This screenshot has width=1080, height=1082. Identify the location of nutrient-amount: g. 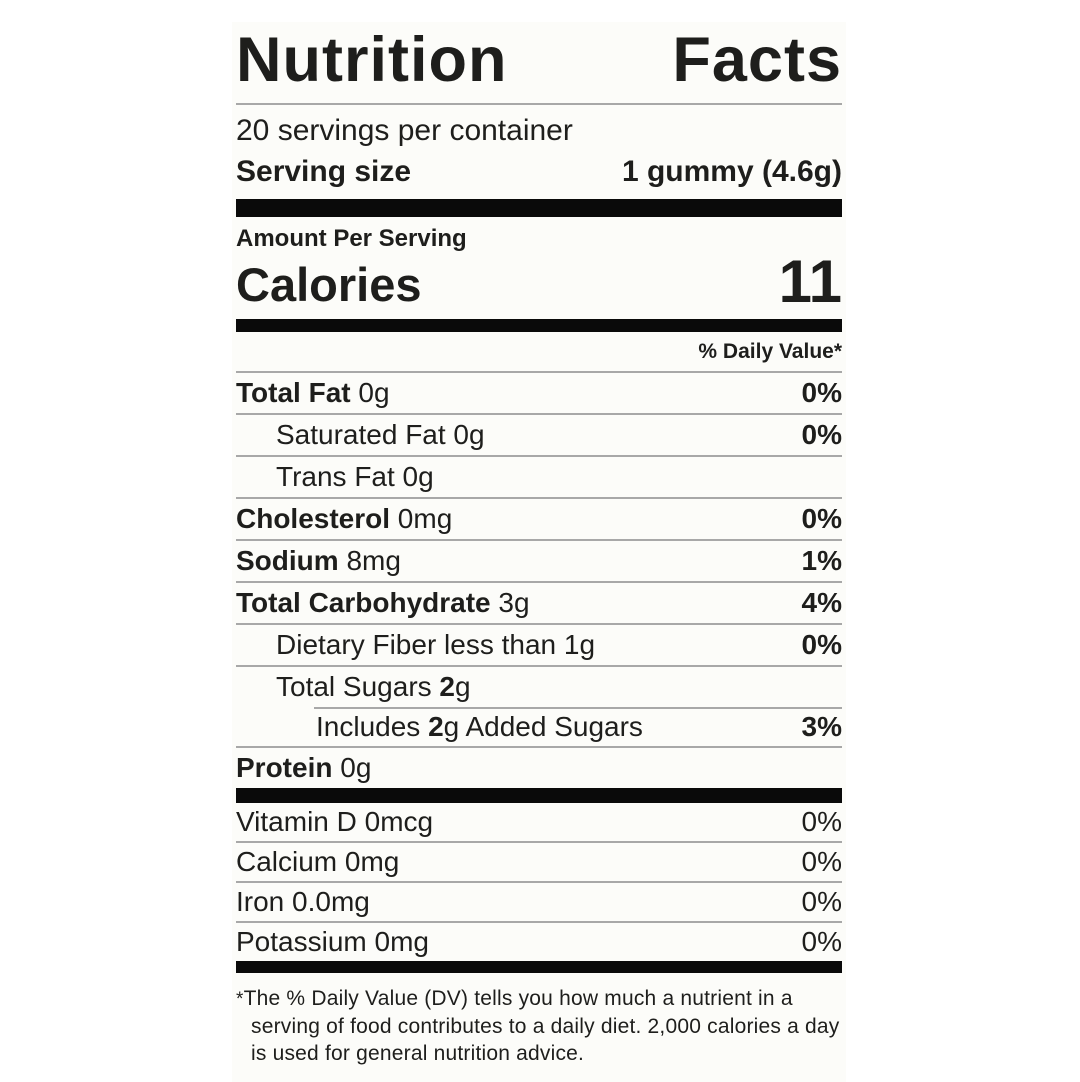
(463, 686).